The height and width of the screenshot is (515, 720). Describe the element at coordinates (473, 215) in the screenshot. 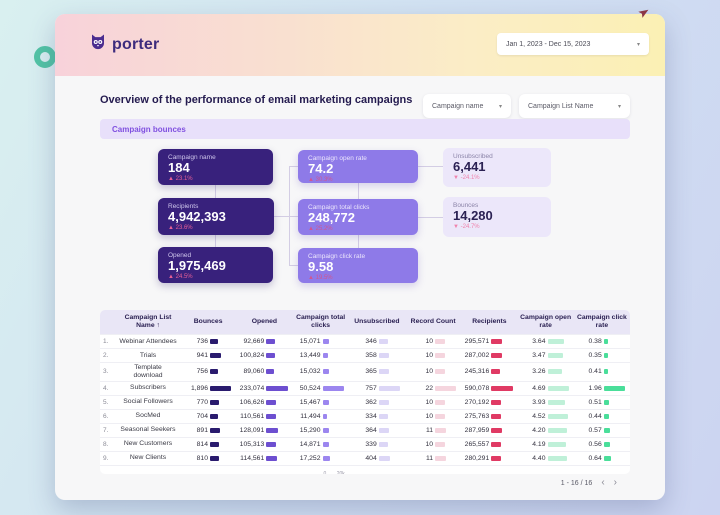

I see `scorecard-value: 14,280` at that location.